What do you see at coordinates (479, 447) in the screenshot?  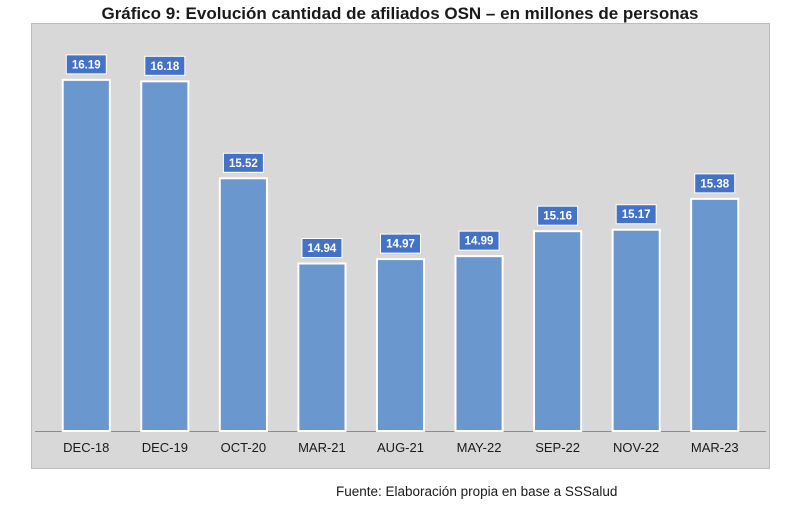 I see `x-tick-label: MAY-22` at bounding box center [479, 447].